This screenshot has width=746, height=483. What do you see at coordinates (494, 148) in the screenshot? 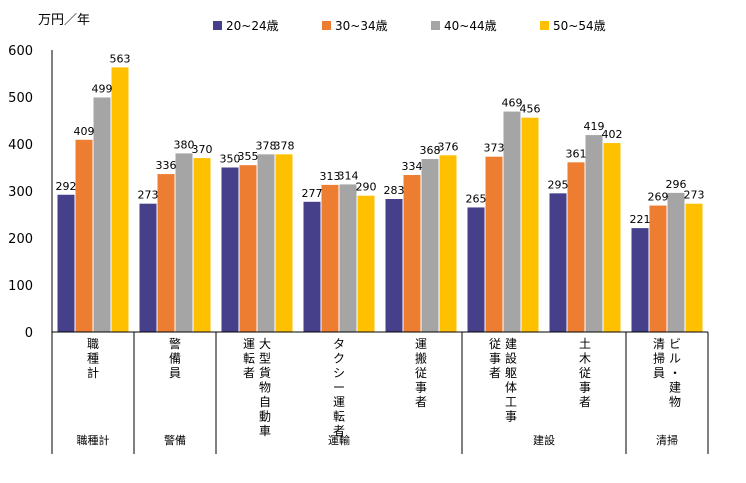
I see `data-label-5-1: 373` at bounding box center [494, 148].